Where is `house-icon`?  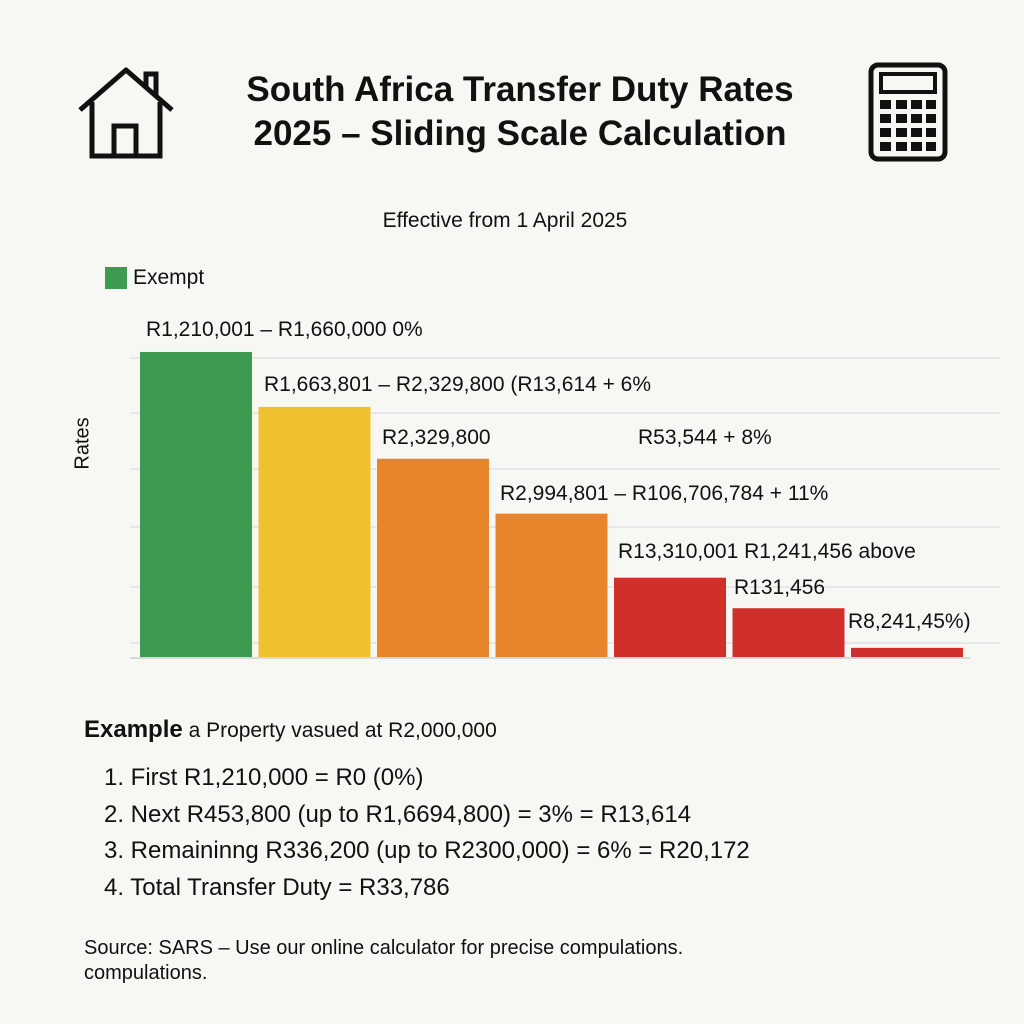
house-icon is located at coordinates (126, 113).